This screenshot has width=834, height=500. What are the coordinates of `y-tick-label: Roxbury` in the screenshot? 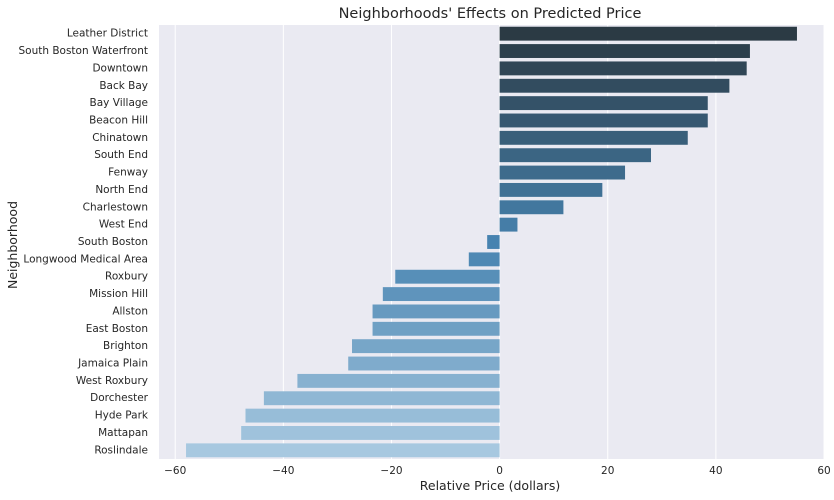 It's located at (126, 277).